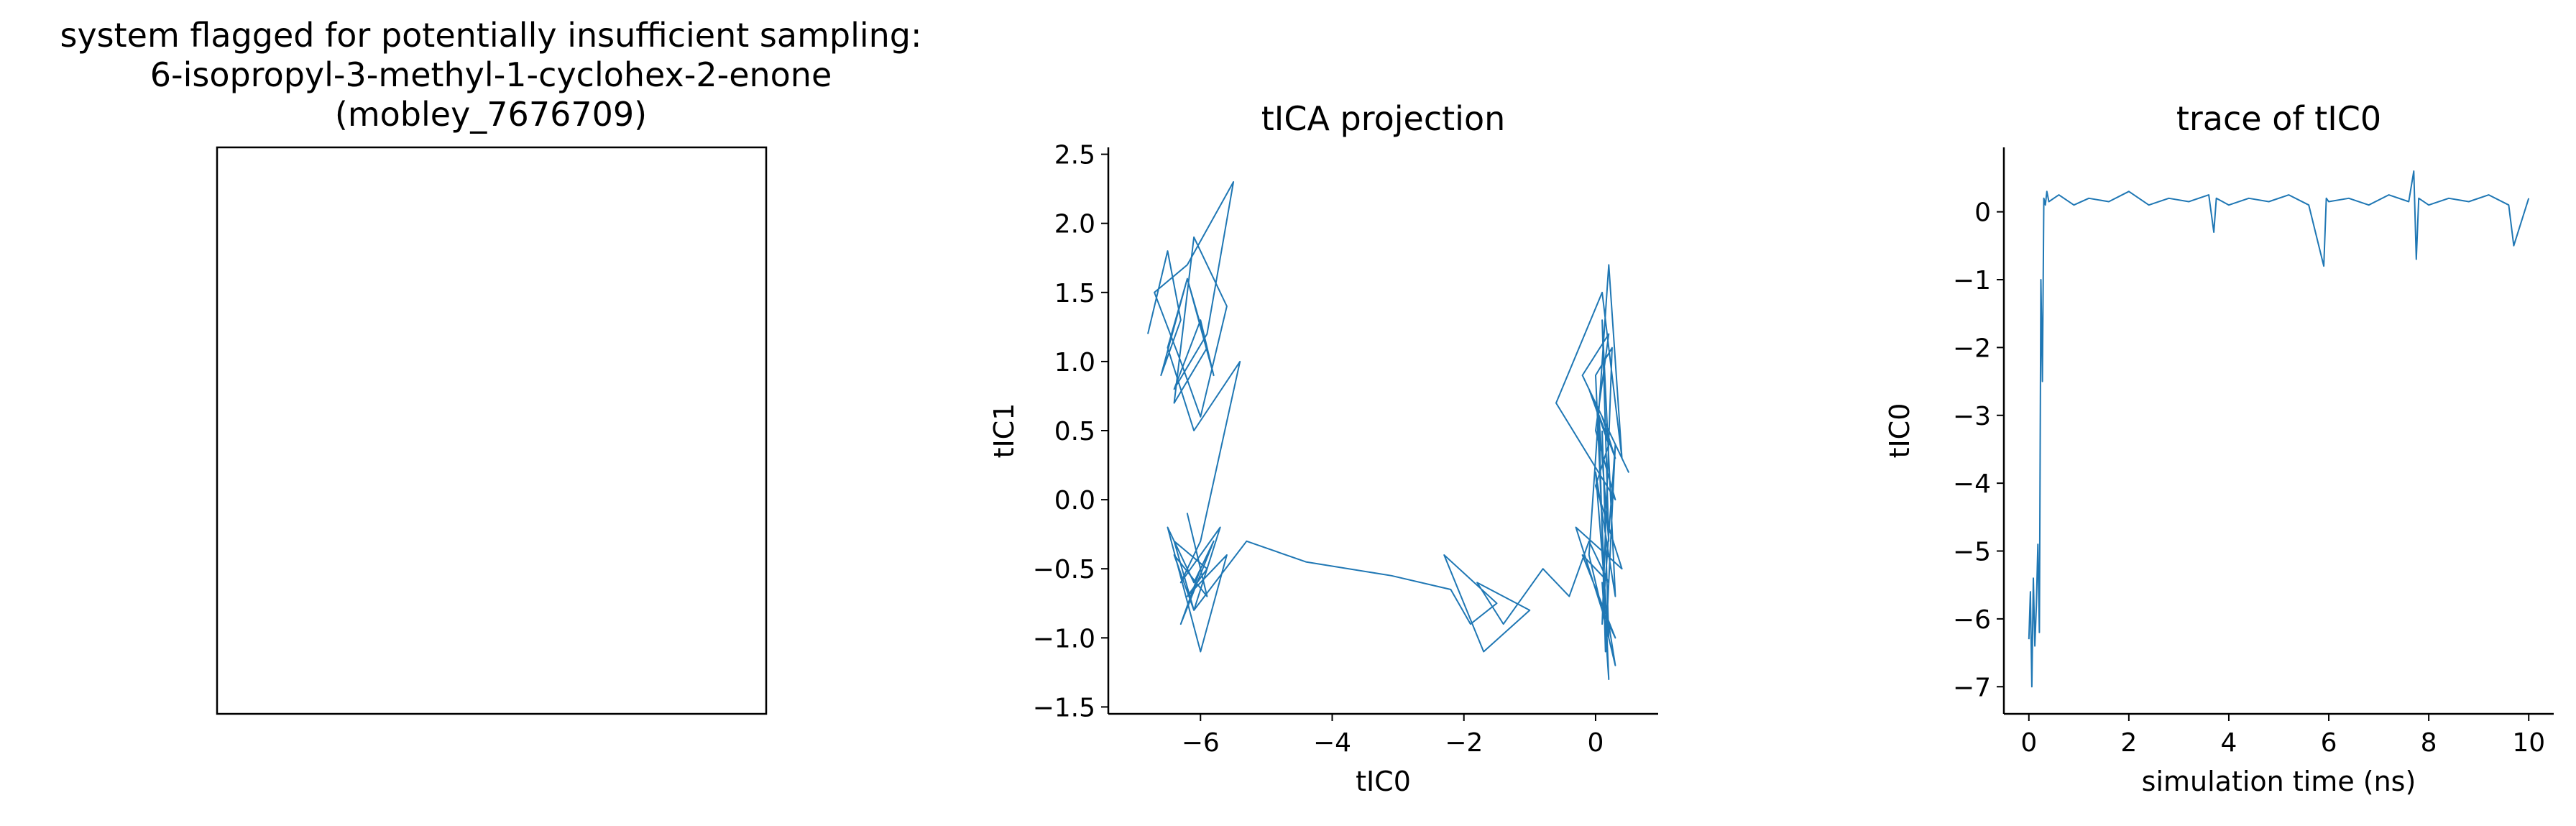  Describe the element at coordinates (1074, 293) in the screenshot. I see `y-tick-label: 1.5` at that location.